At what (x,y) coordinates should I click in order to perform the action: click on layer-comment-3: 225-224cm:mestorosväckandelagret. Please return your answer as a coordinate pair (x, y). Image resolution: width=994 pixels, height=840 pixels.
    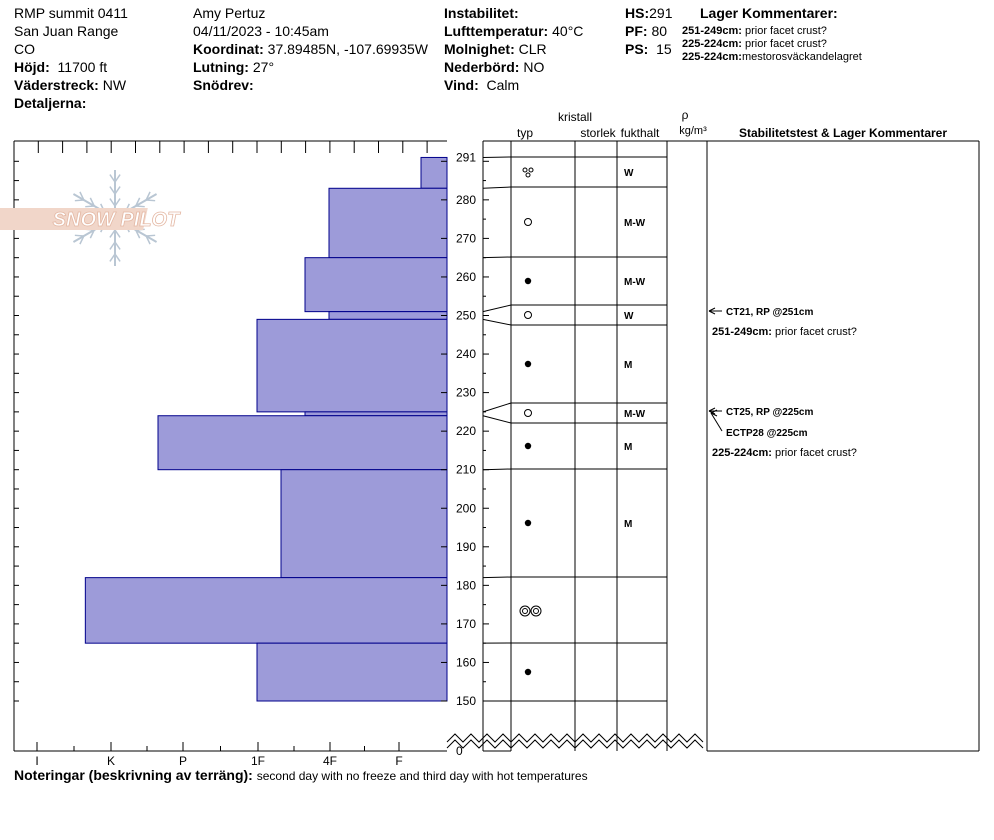
    Looking at the image, I should click on (772, 57).